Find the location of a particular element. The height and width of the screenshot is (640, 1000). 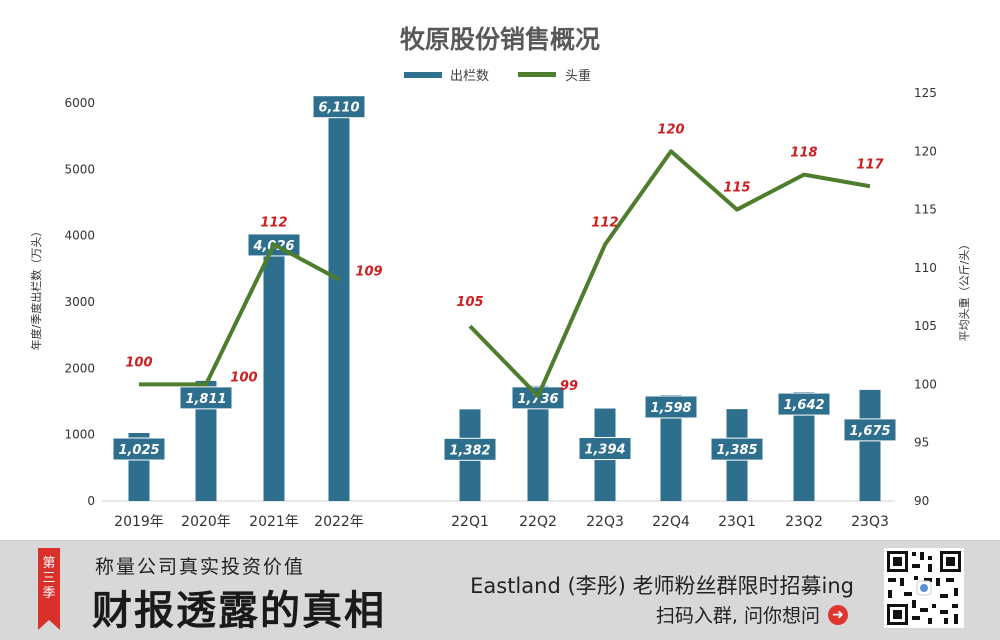

bar-data-label: 1,675 is located at coordinates (869, 431).